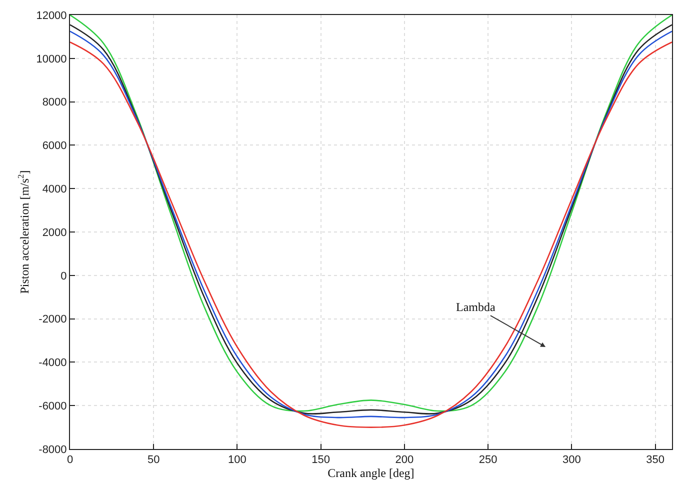 The image size is (683, 494). Describe the element at coordinates (488, 460) in the screenshot. I see `x-tick-label: 250` at that location.